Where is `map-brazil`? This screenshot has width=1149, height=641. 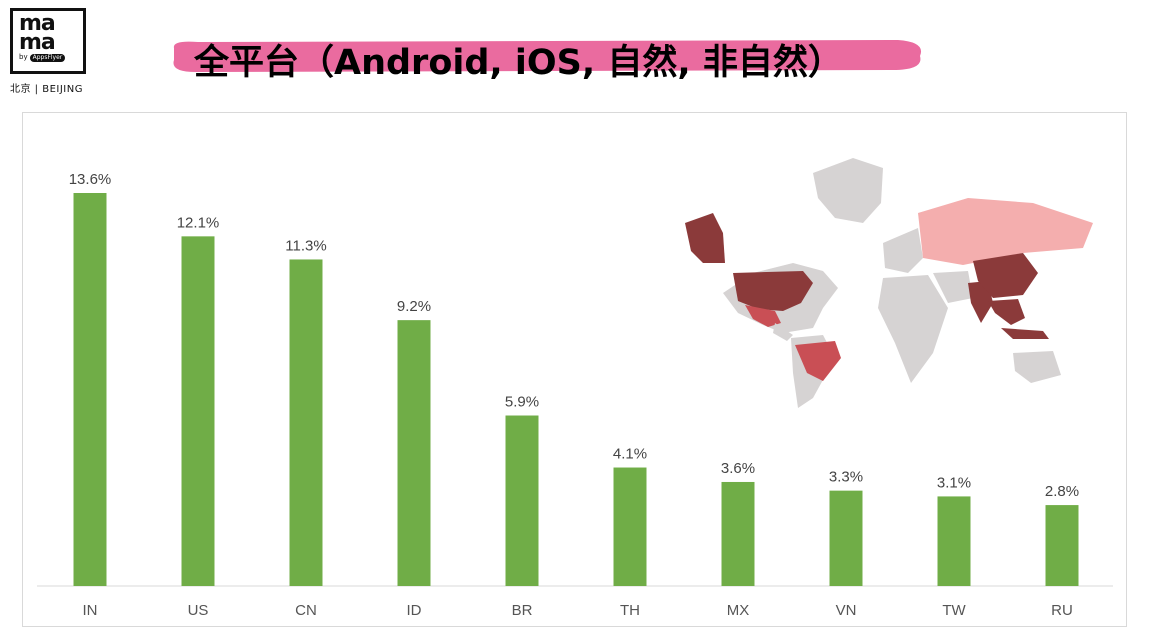 map-brazil is located at coordinates (818, 361).